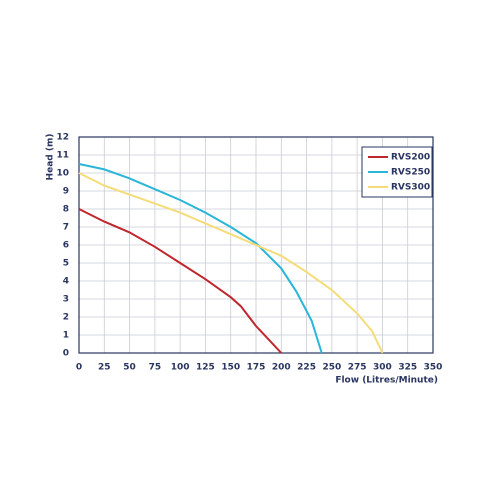 This screenshot has height=500, width=500. I want to click on legend-label: RVS300, so click(410, 188).